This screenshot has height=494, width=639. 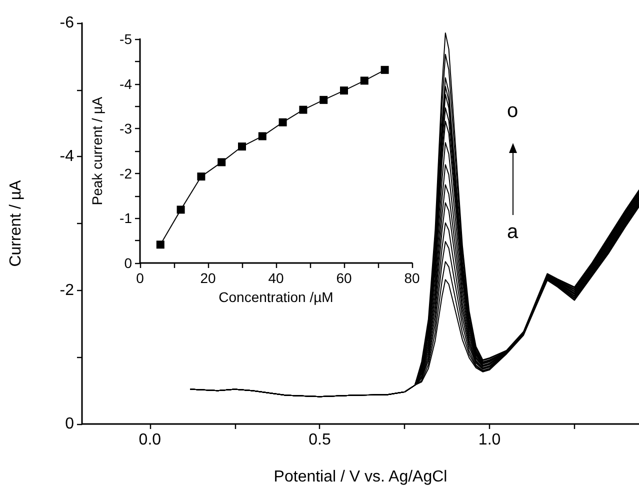 What do you see at coordinates (16, 223) in the screenshot?
I see `y-axis-title: Current / µA` at bounding box center [16, 223].